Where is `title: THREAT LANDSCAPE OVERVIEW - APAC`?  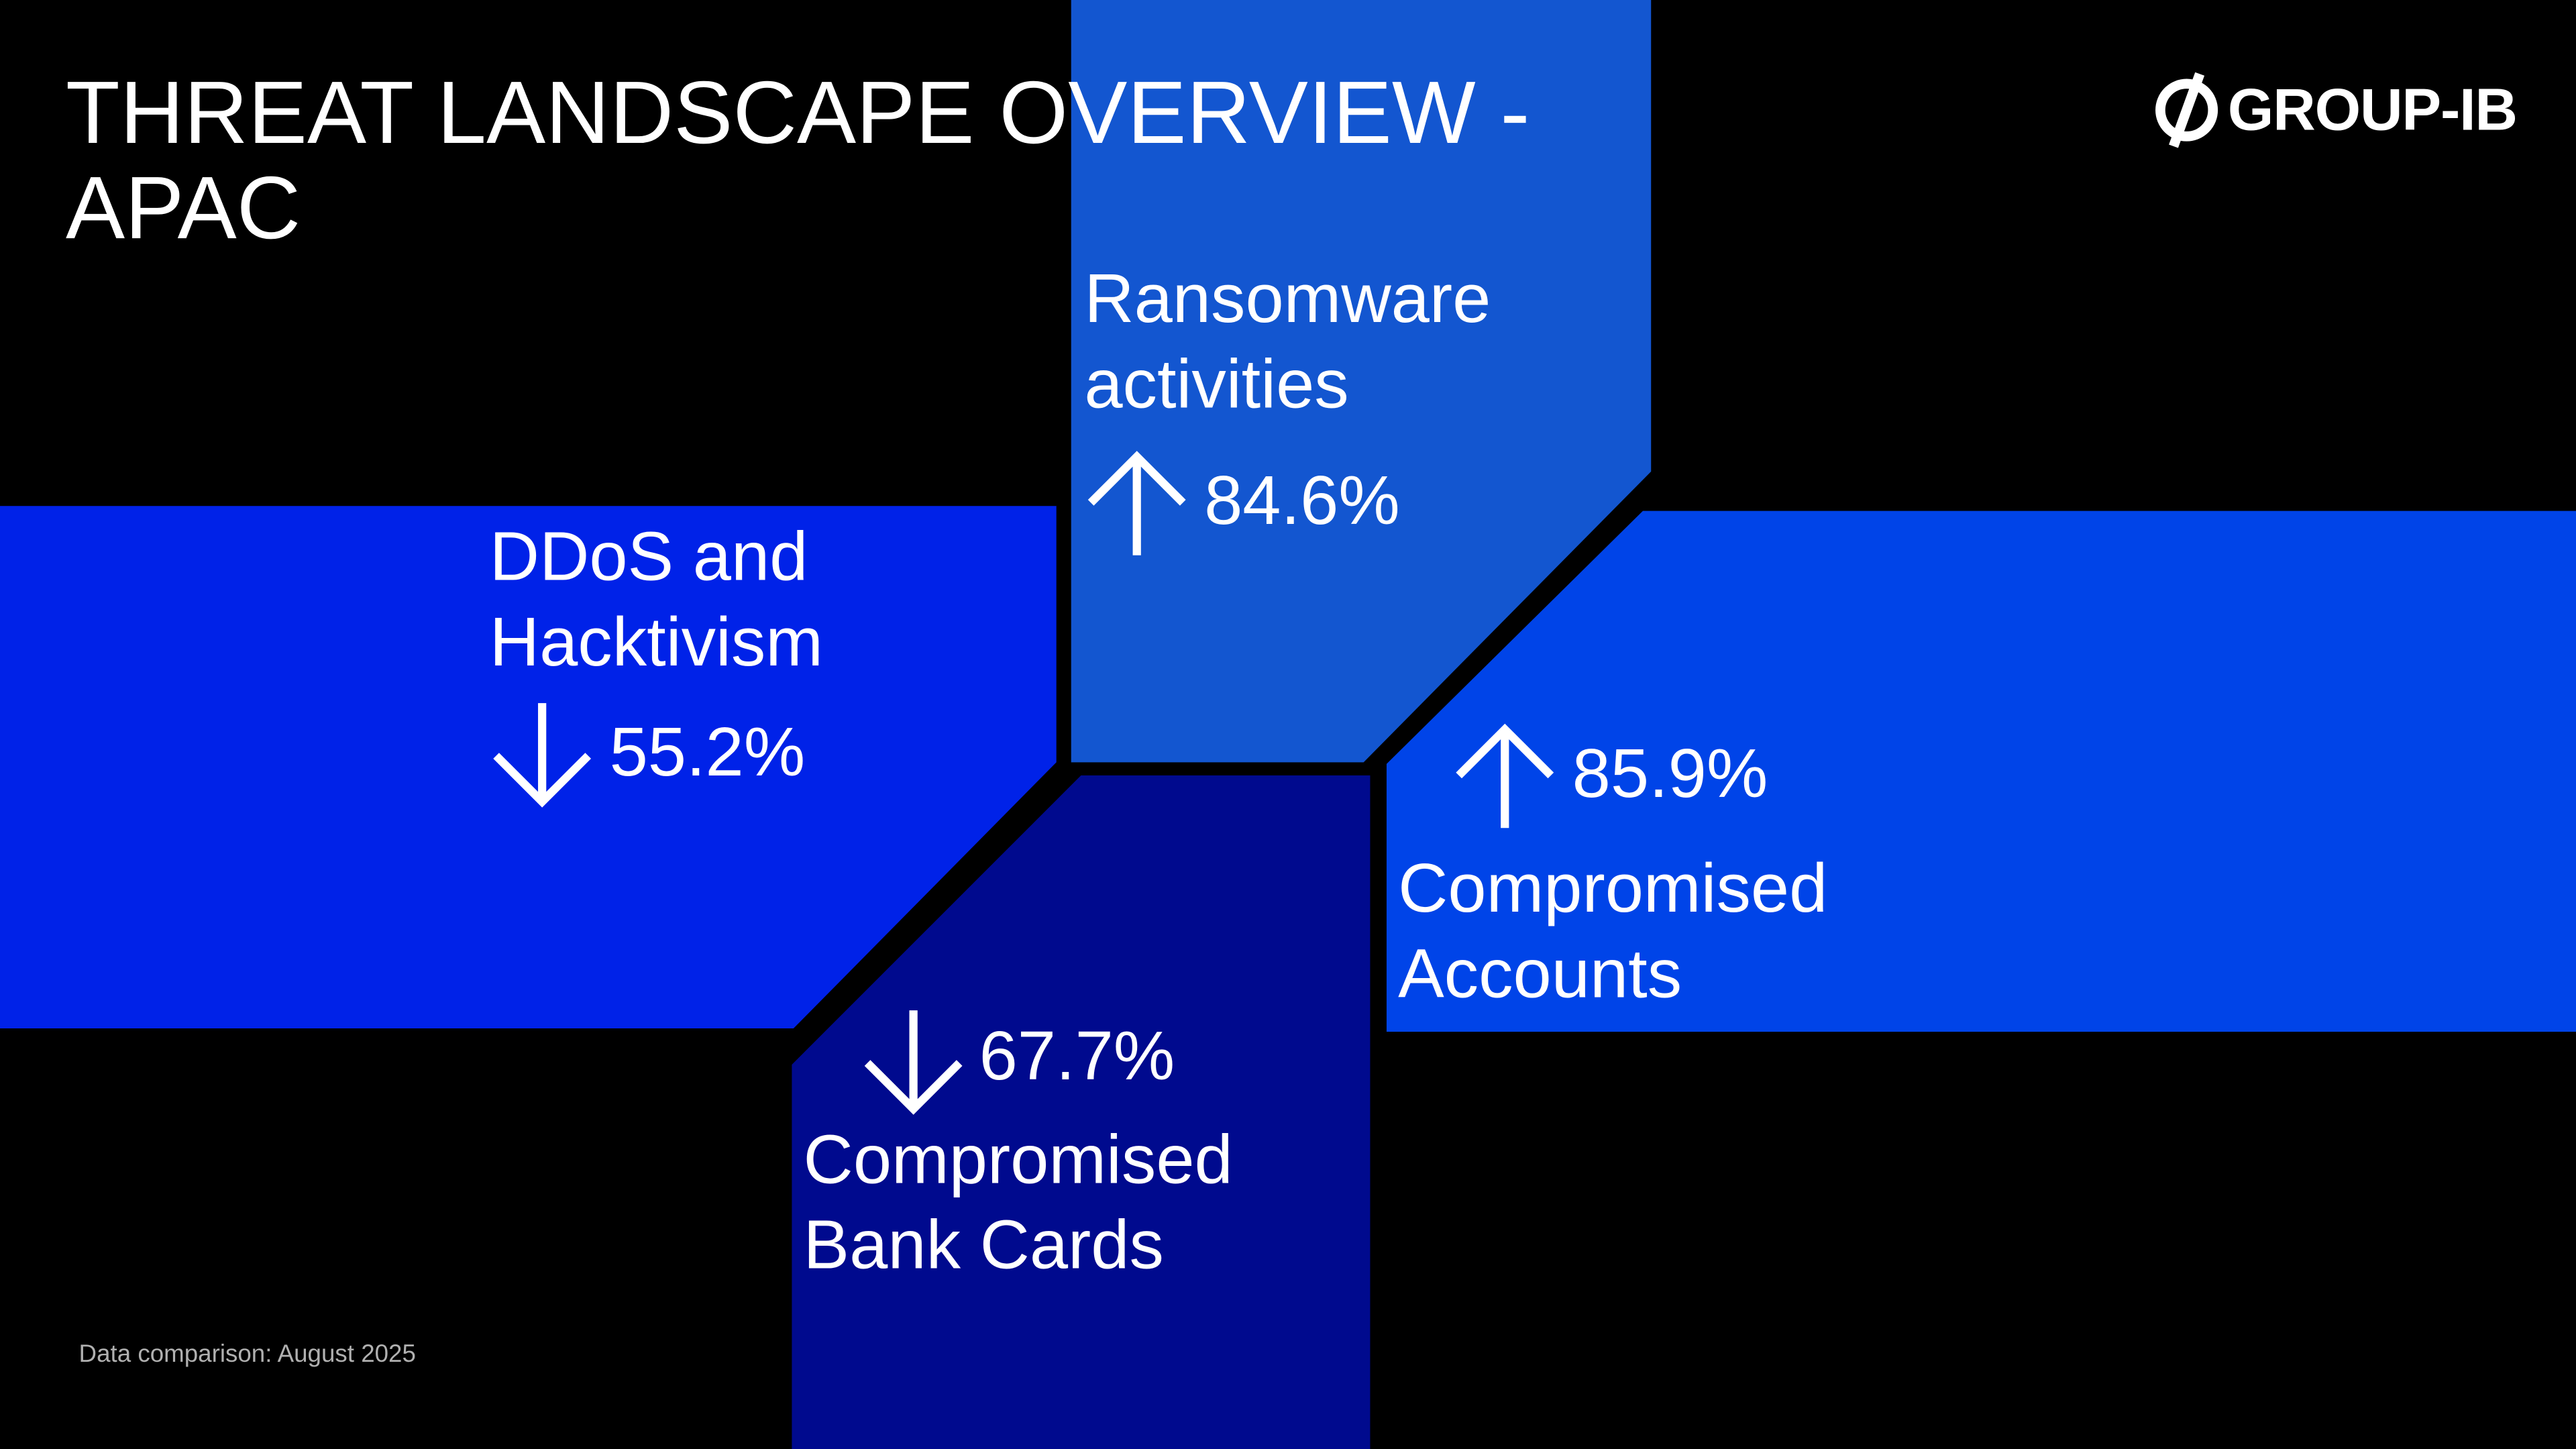 title: THREAT LANDSCAPE OVERVIEW - APAC is located at coordinates (797, 161).